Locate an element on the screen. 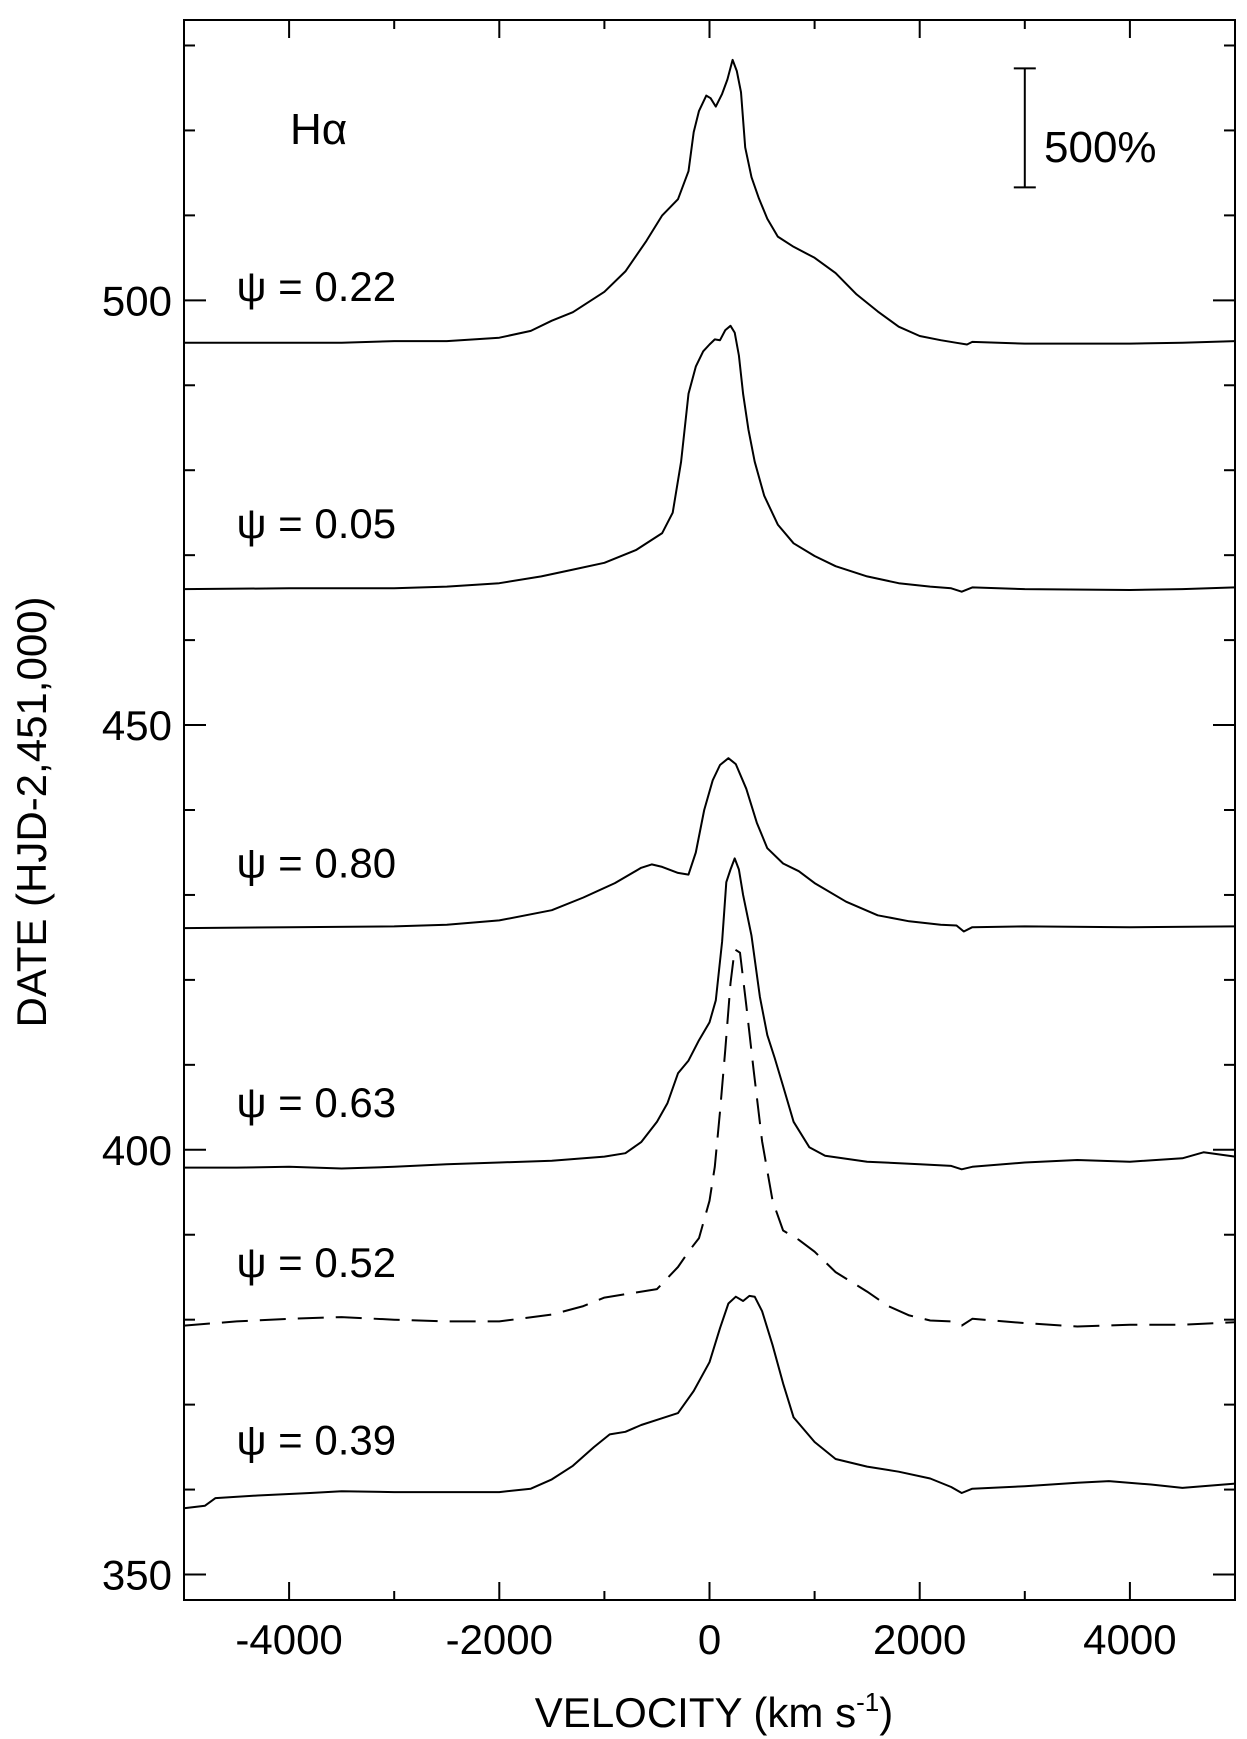  phase-label: ψ = 0.80 is located at coordinates (317, 863).